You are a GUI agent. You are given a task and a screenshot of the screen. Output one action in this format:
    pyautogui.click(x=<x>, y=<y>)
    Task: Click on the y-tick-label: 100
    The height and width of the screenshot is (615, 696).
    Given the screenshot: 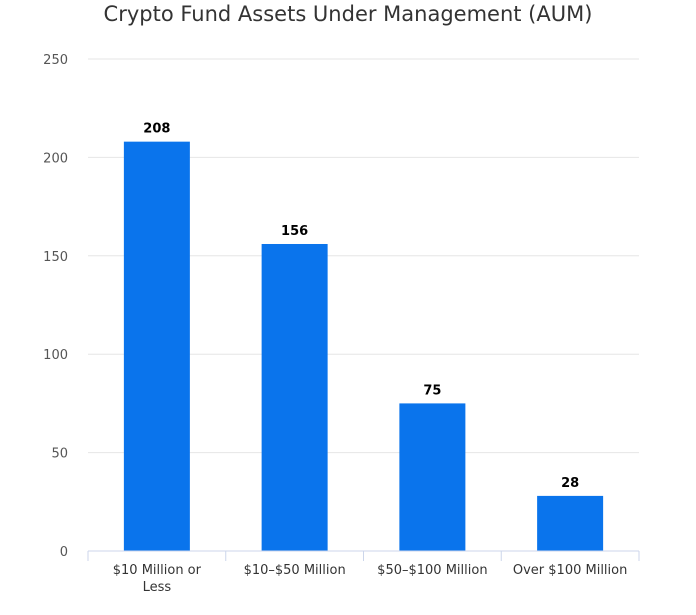 What is the action you would take?
    pyautogui.click(x=55, y=355)
    